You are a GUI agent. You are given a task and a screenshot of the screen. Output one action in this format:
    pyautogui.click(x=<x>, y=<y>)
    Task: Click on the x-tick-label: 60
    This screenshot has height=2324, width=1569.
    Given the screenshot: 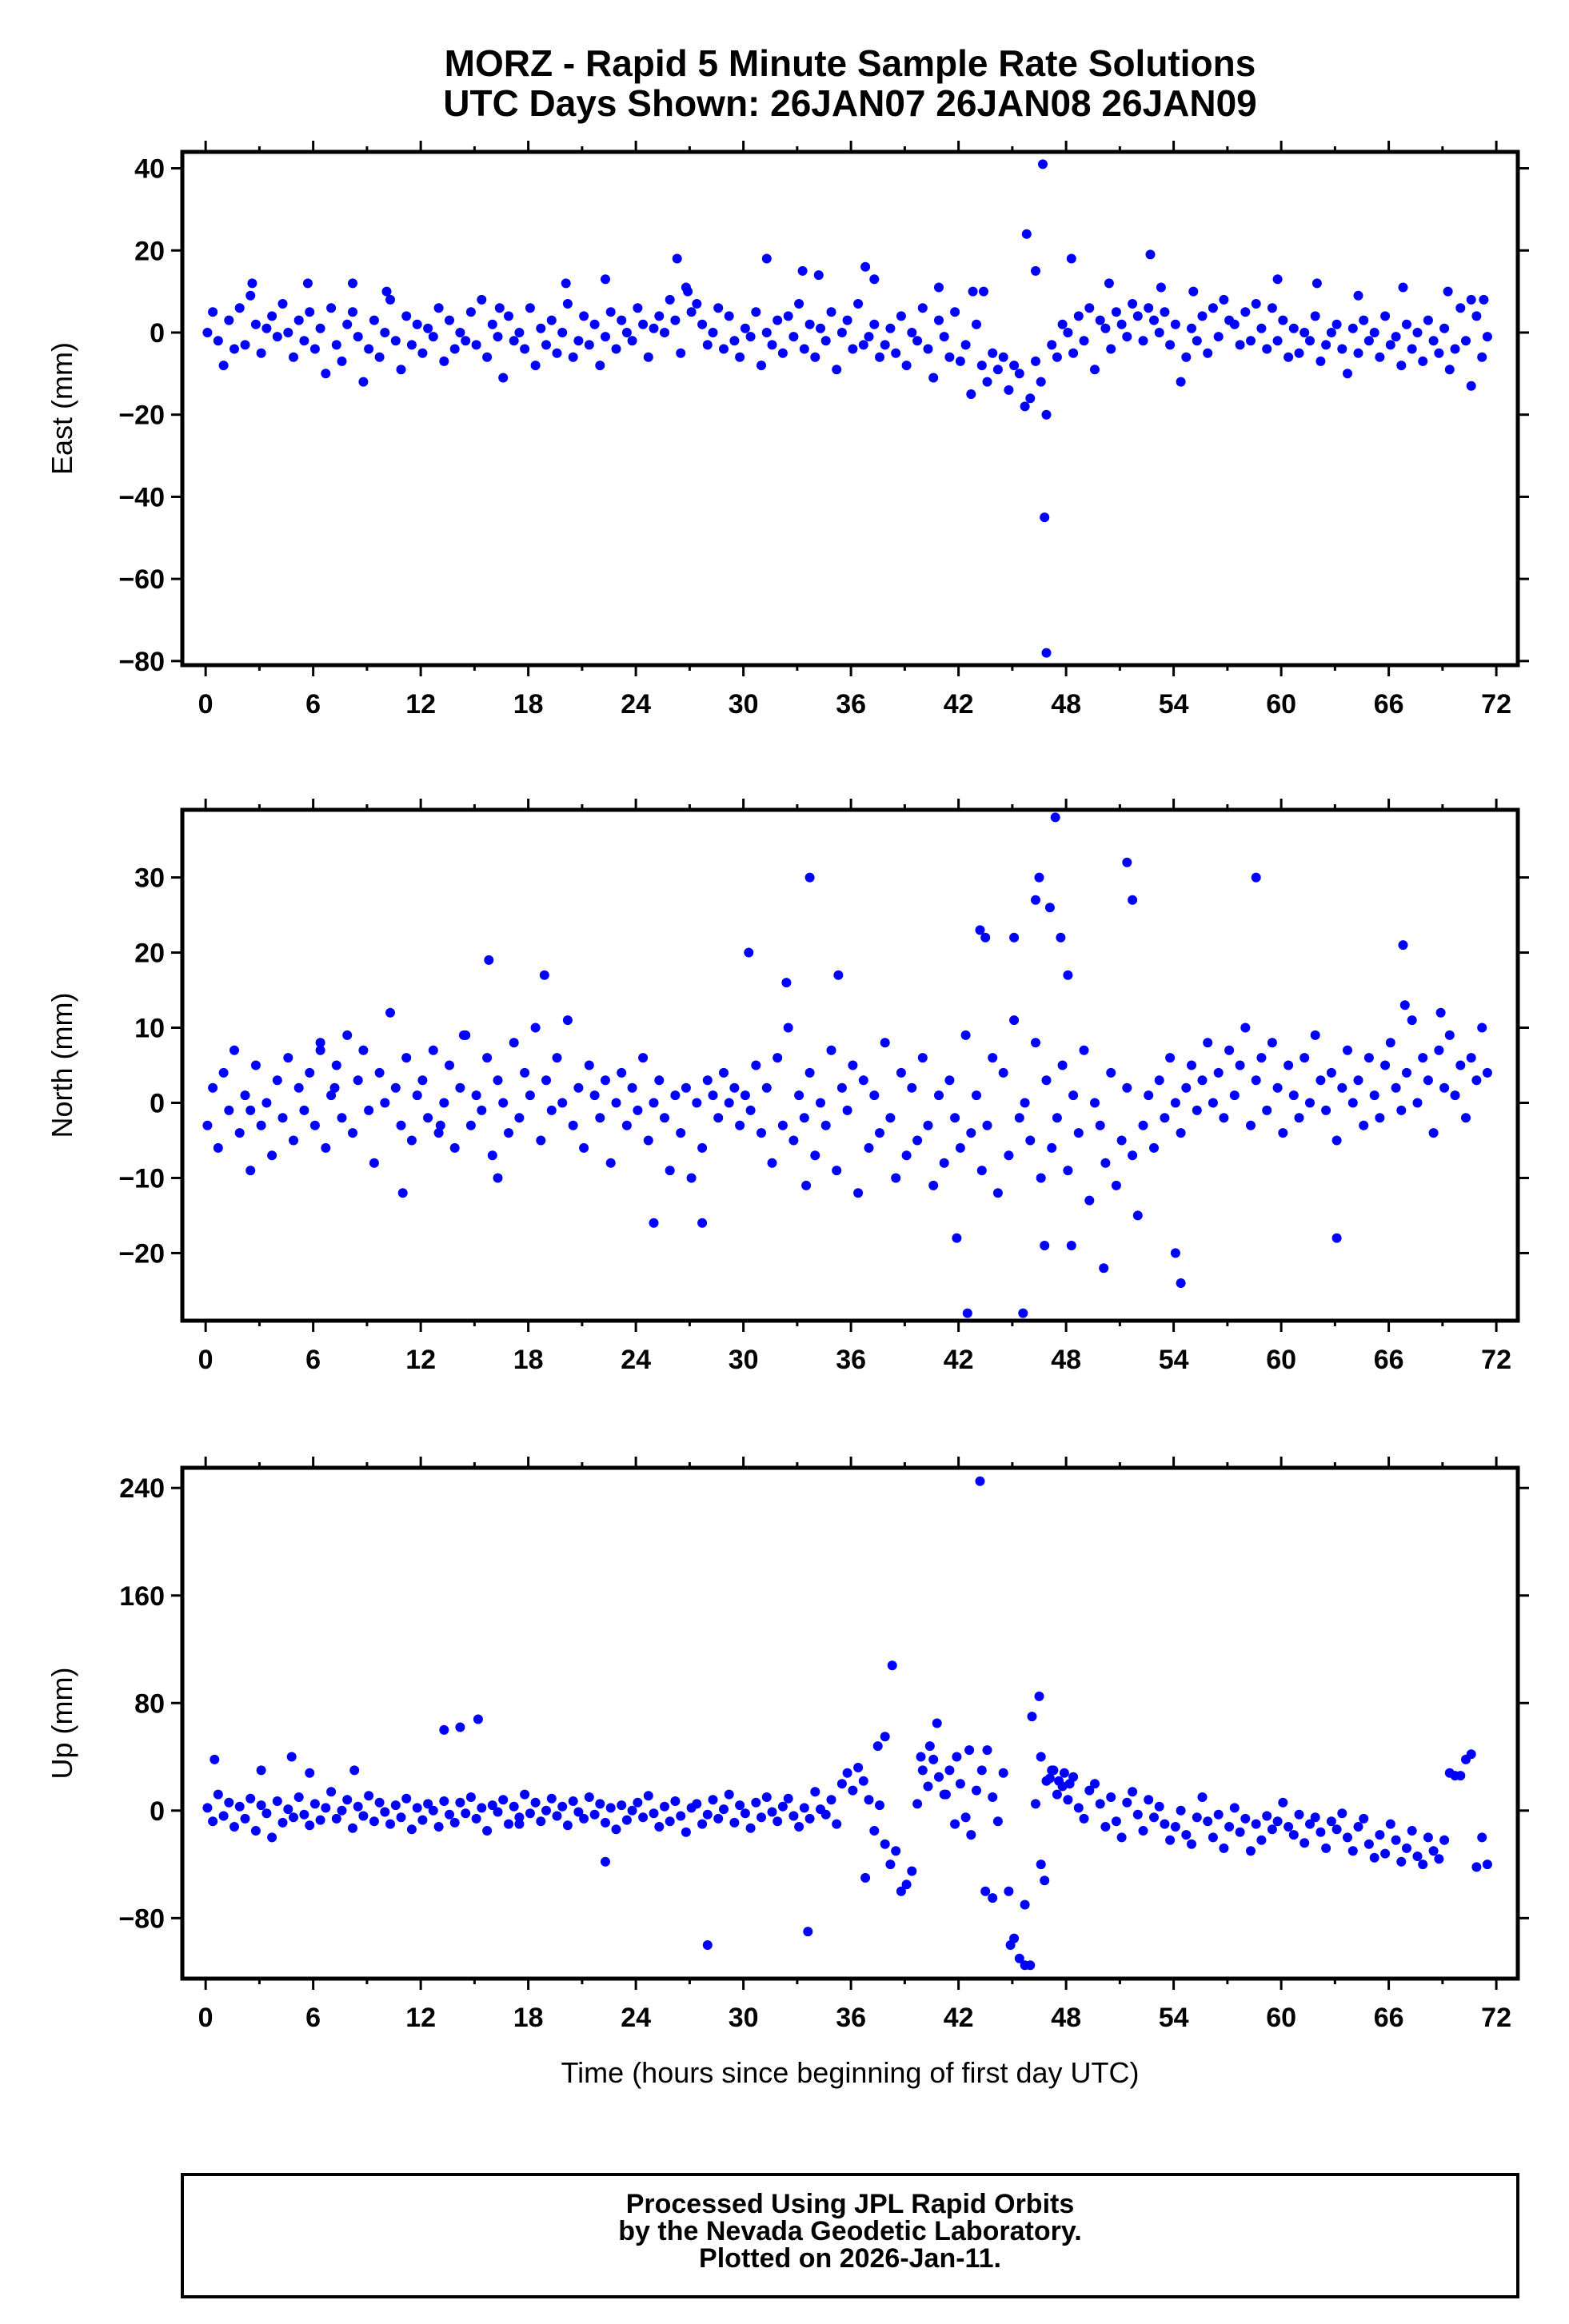 What is the action you would take?
    pyautogui.click(x=1281, y=2018)
    